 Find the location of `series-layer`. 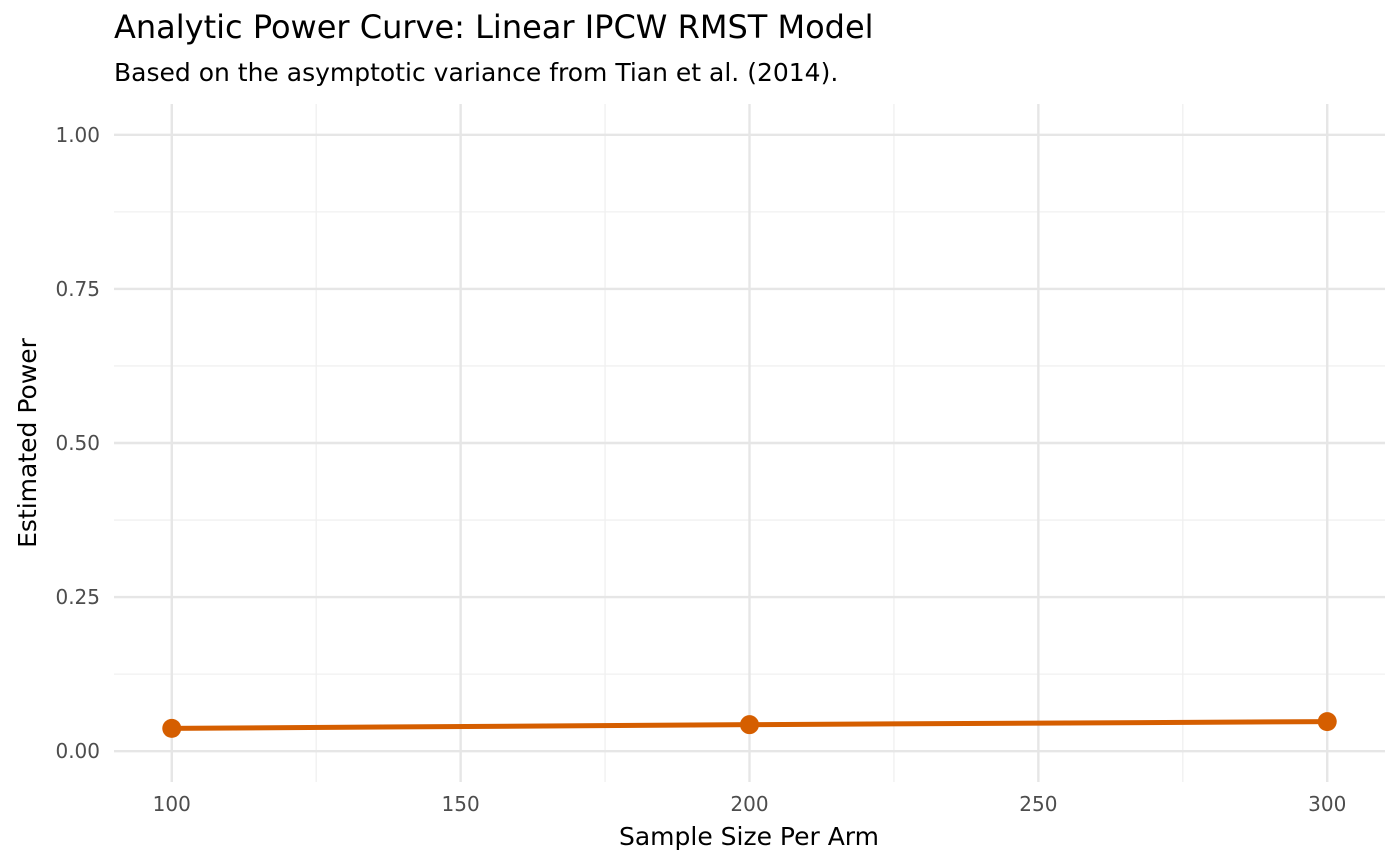

series-layer is located at coordinates (749, 725).